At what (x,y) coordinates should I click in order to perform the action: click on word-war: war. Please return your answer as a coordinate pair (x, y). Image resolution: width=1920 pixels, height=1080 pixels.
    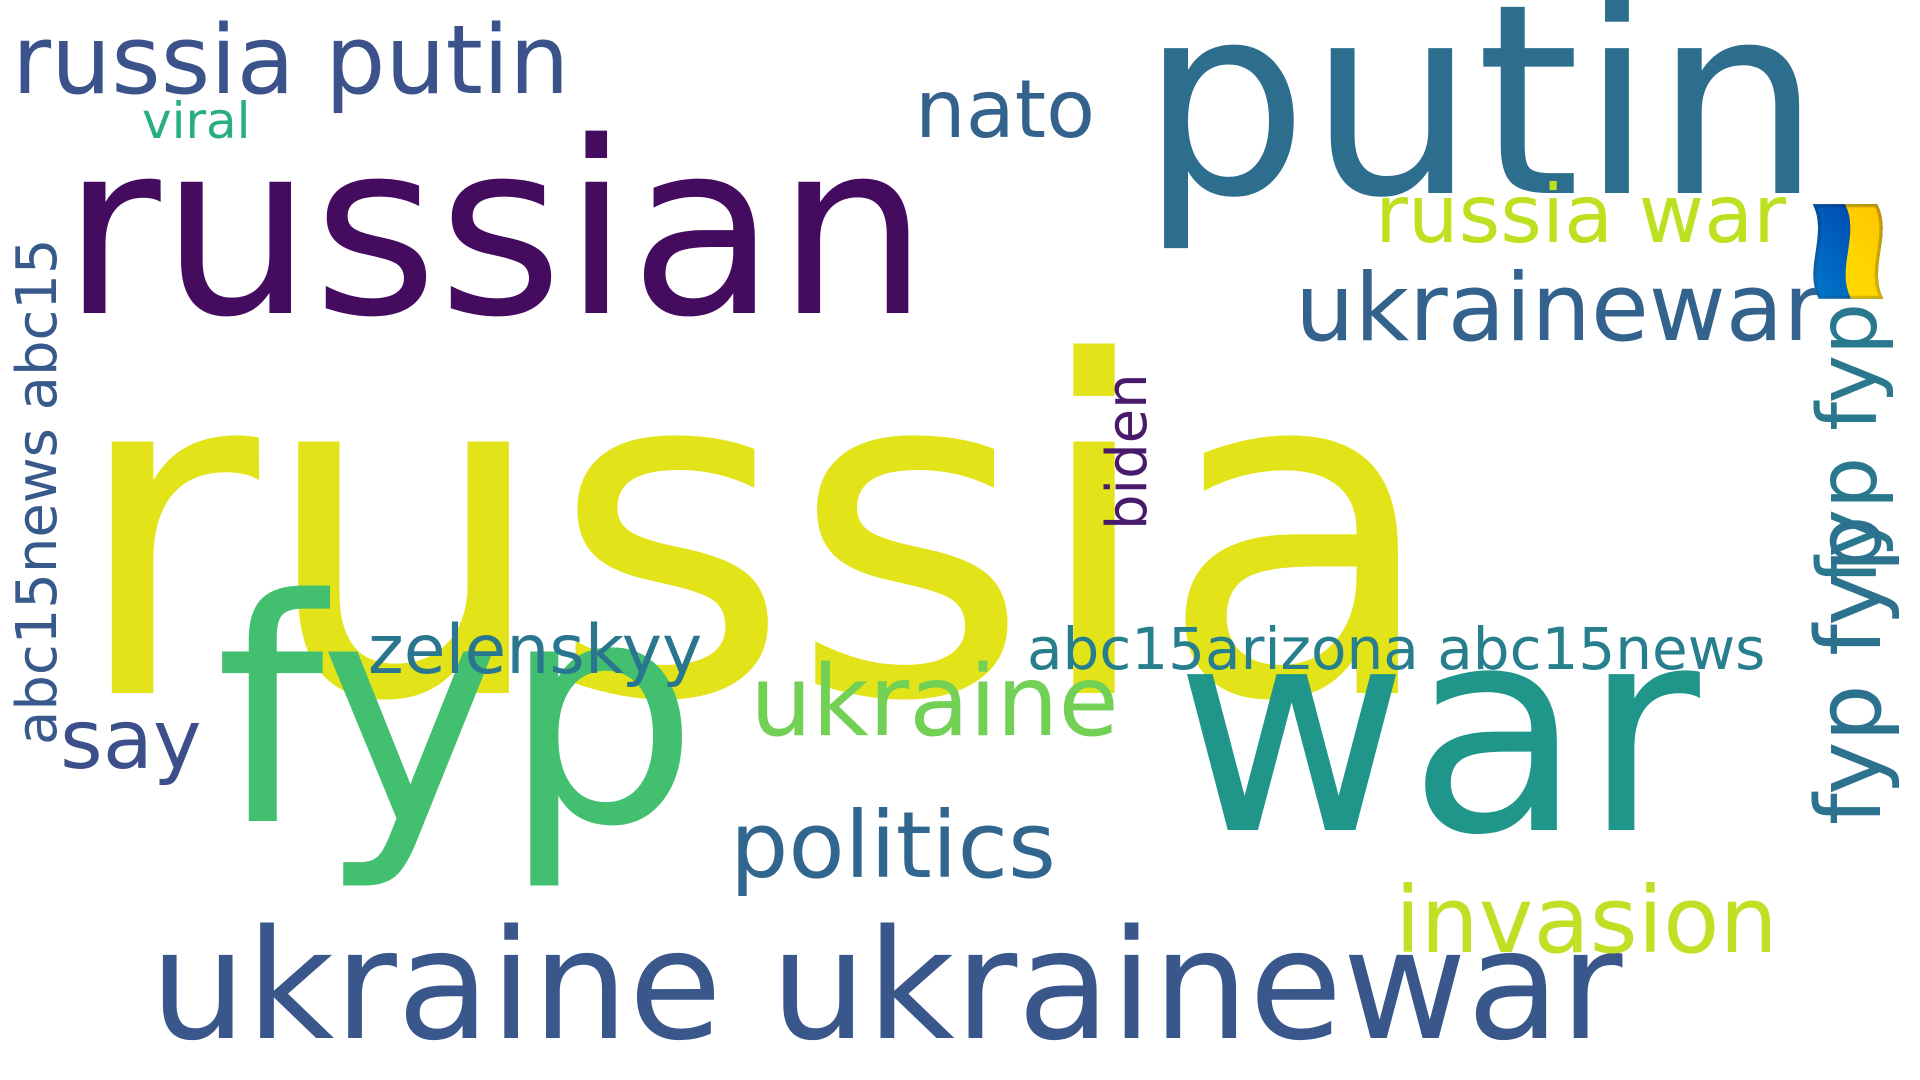
    Looking at the image, I should click on (1437, 732).